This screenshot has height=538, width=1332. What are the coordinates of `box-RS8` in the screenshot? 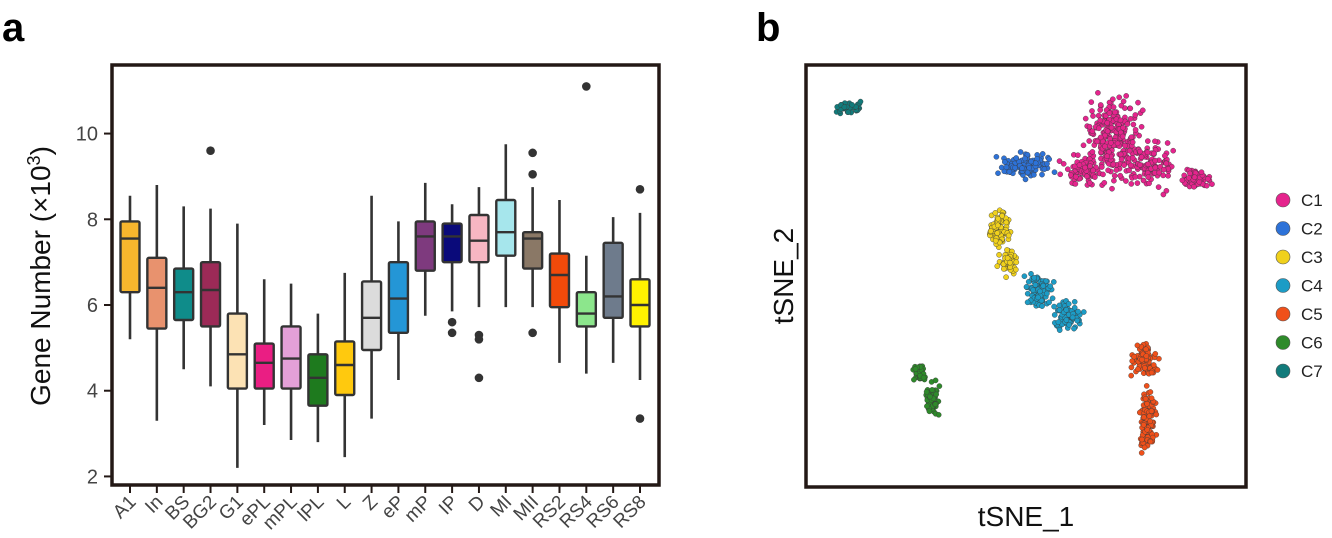 It's located at (640, 303).